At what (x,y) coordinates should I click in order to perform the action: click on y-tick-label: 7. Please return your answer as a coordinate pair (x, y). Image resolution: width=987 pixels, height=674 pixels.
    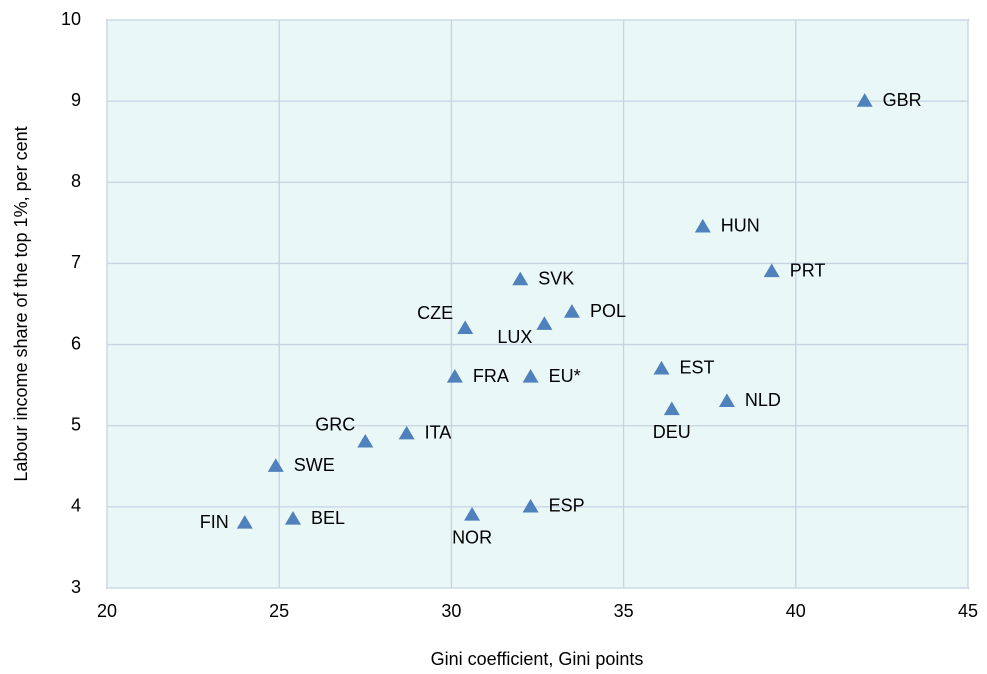
    Looking at the image, I should click on (76, 262).